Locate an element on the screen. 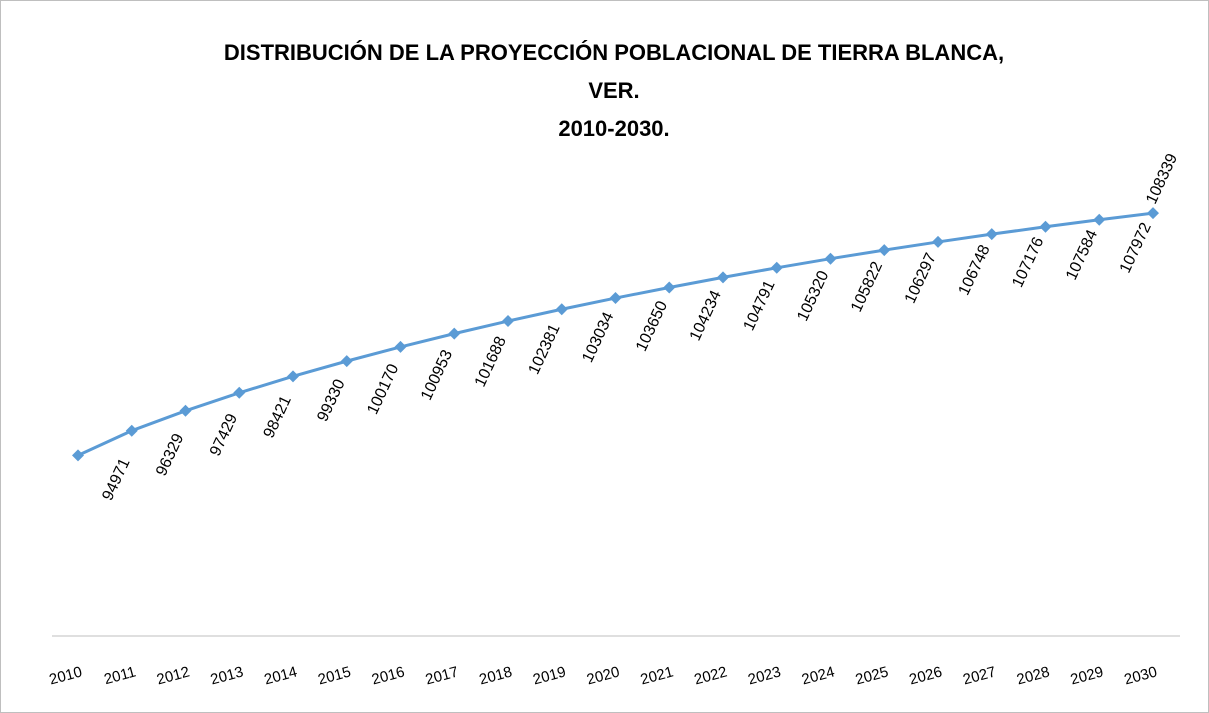  chart-title: 2010-2030. is located at coordinates (613, 128).